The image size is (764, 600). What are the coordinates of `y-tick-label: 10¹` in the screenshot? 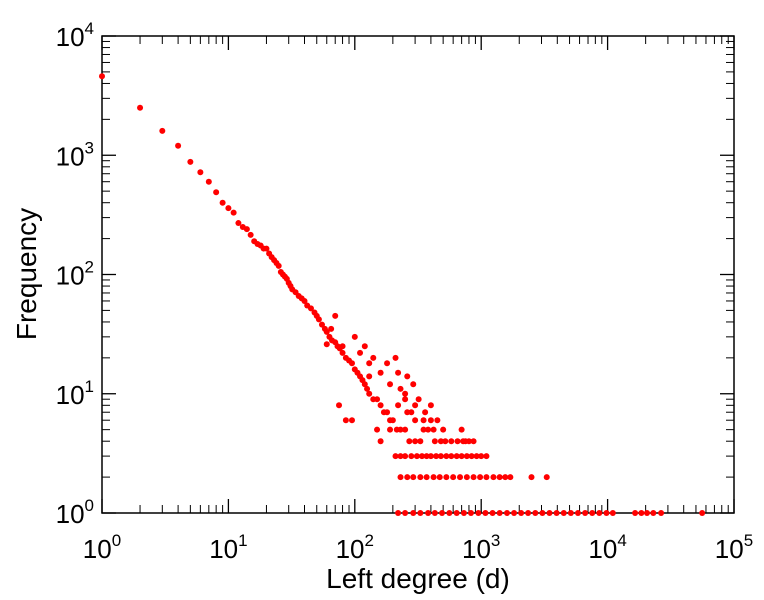 It's located at (75, 393).